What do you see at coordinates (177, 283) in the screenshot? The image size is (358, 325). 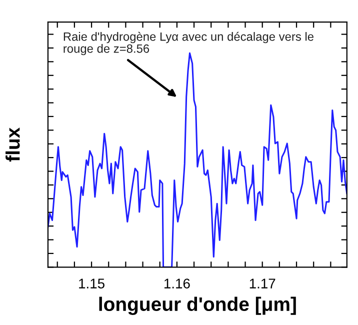 I see `x-tick-label: 1.16` at bounding box center [177, 283].